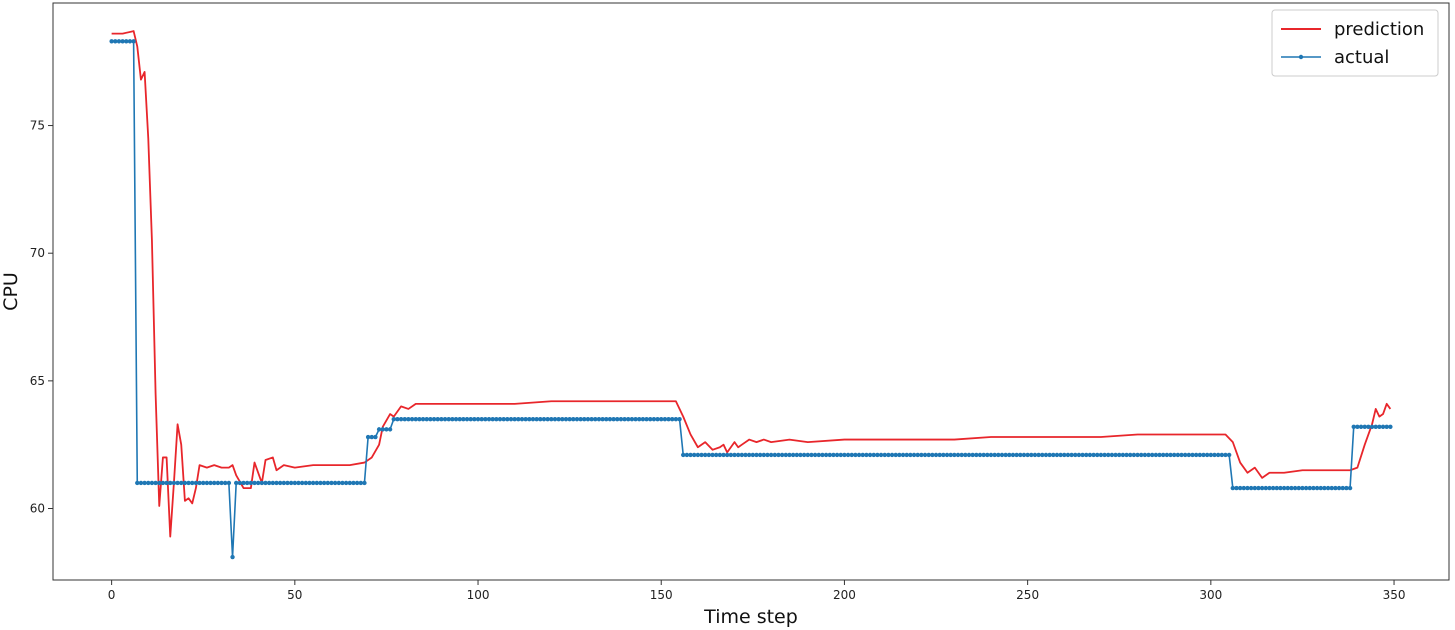 The height and width of the screenshot is (630, 1455). I want to click on x-tick-label: 350, so click(1394, 595).